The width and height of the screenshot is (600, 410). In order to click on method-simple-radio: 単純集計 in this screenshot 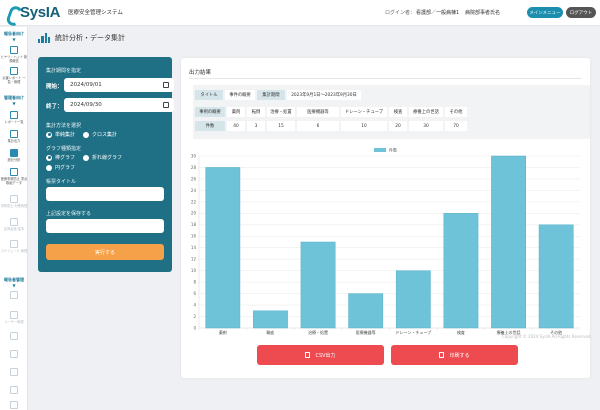, I will do `click(60, 134)`.